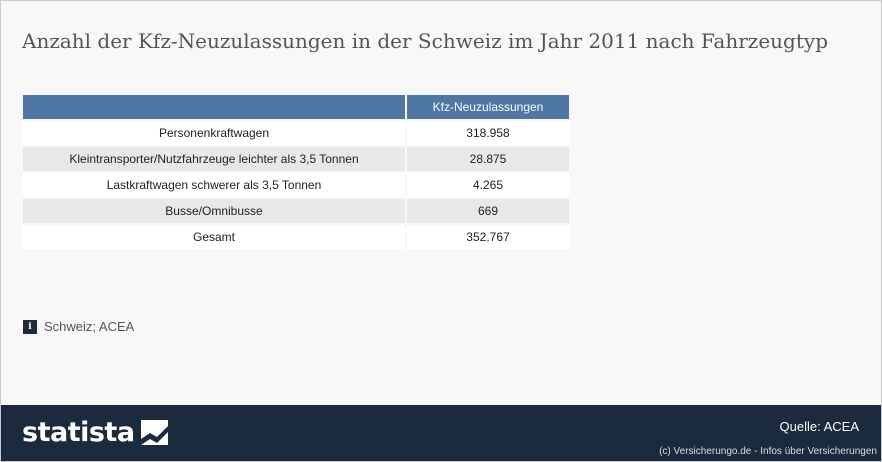 This screenshot has height=462, width=882. I want to click on table-header-row: Kfz-Neuzulassungen, so click(296, 107).